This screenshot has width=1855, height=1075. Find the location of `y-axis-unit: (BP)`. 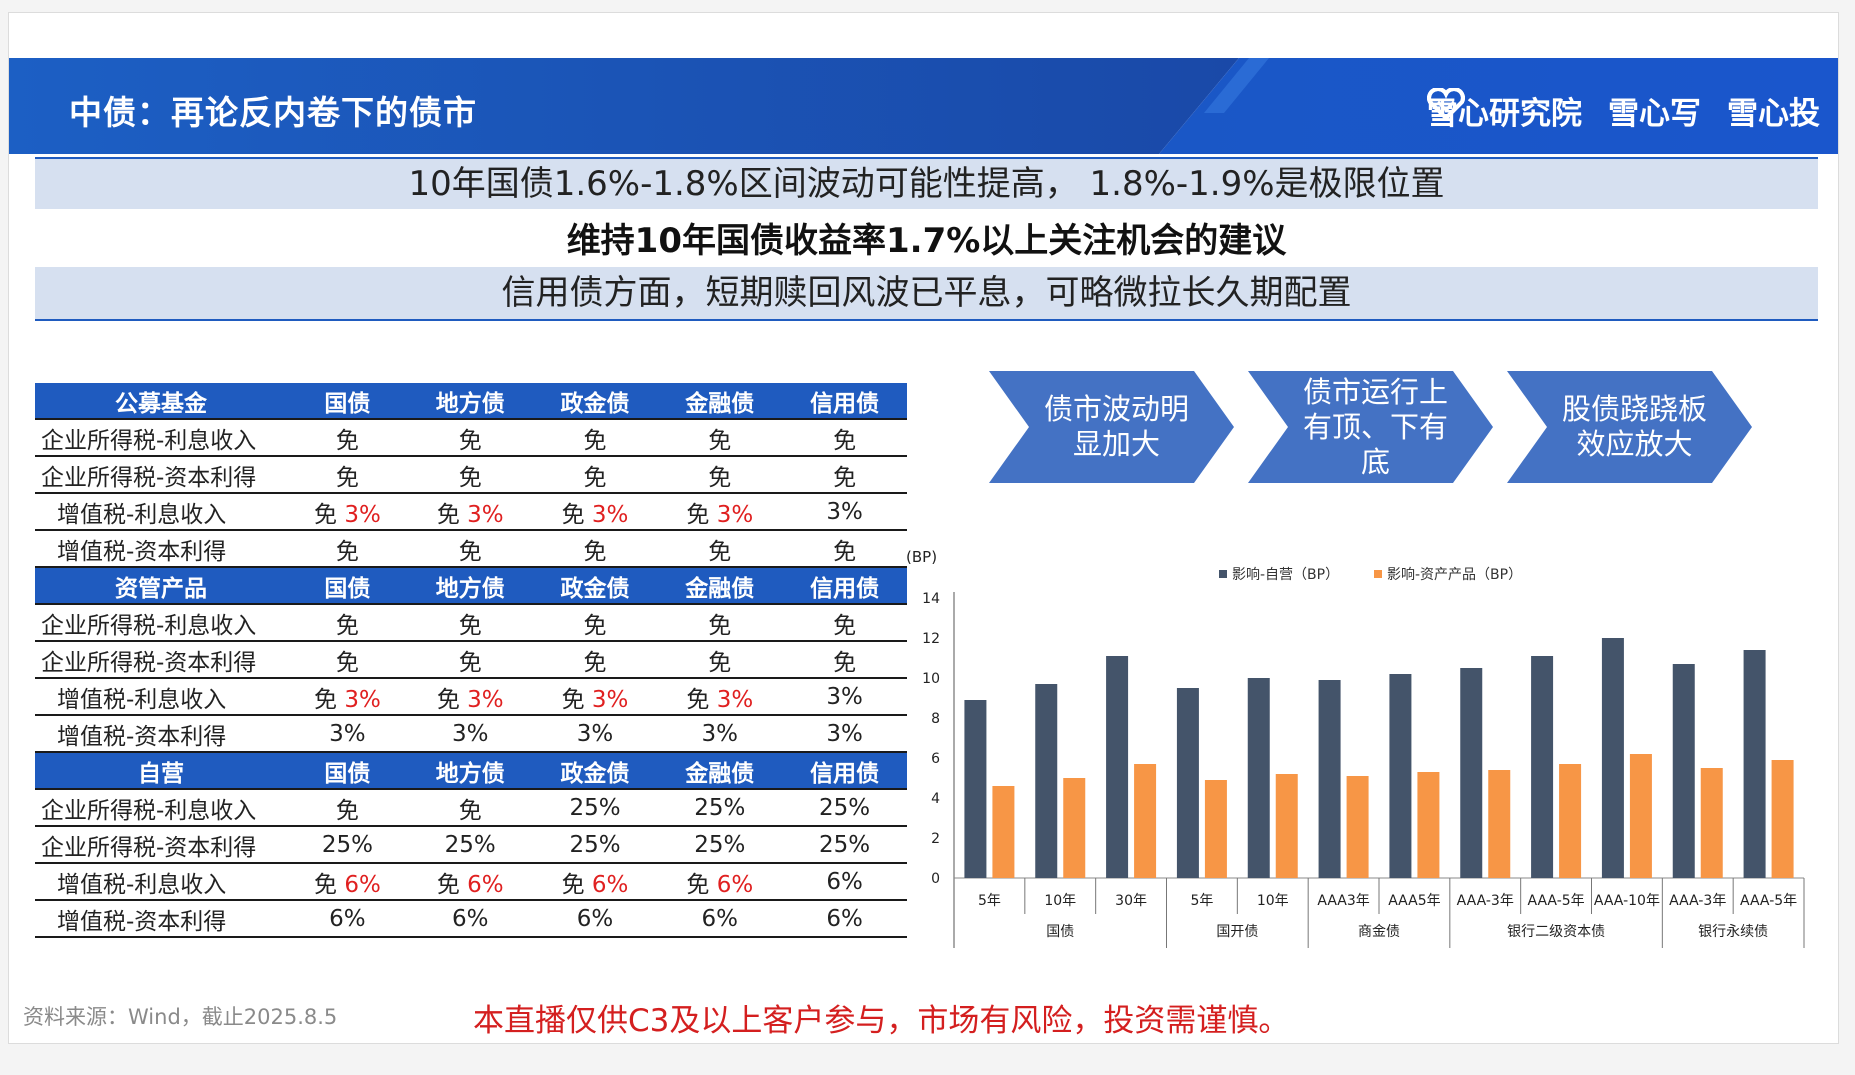

y-axis-unit: (BP) is located at coordinates (921, 557).